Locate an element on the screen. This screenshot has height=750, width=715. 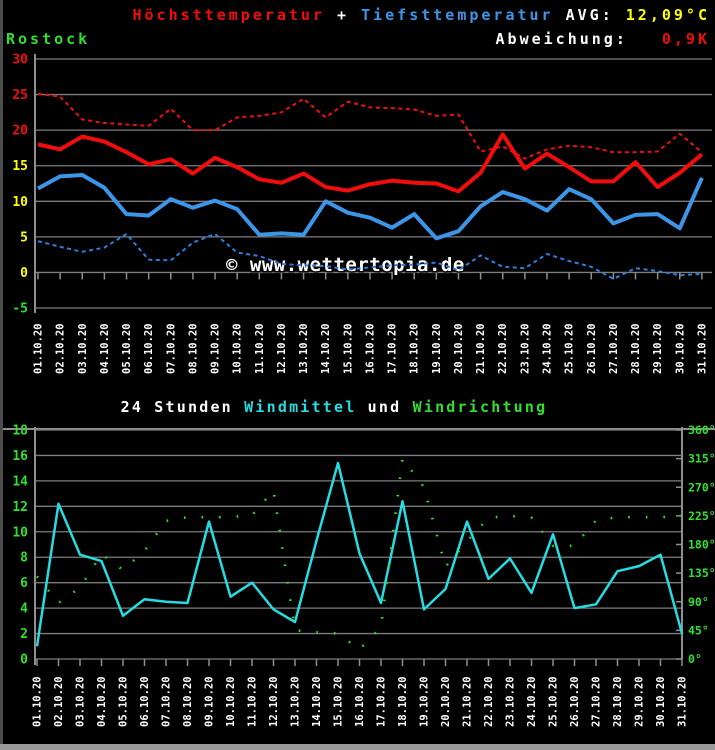
deviation-line: Abweichung: 0,9K is located at coordinates (355, 39).